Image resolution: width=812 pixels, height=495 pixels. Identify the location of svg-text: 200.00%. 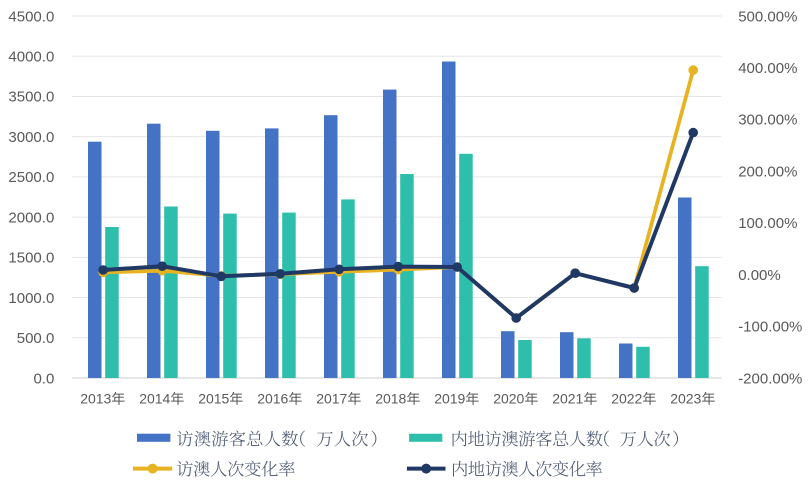
(767, 171).